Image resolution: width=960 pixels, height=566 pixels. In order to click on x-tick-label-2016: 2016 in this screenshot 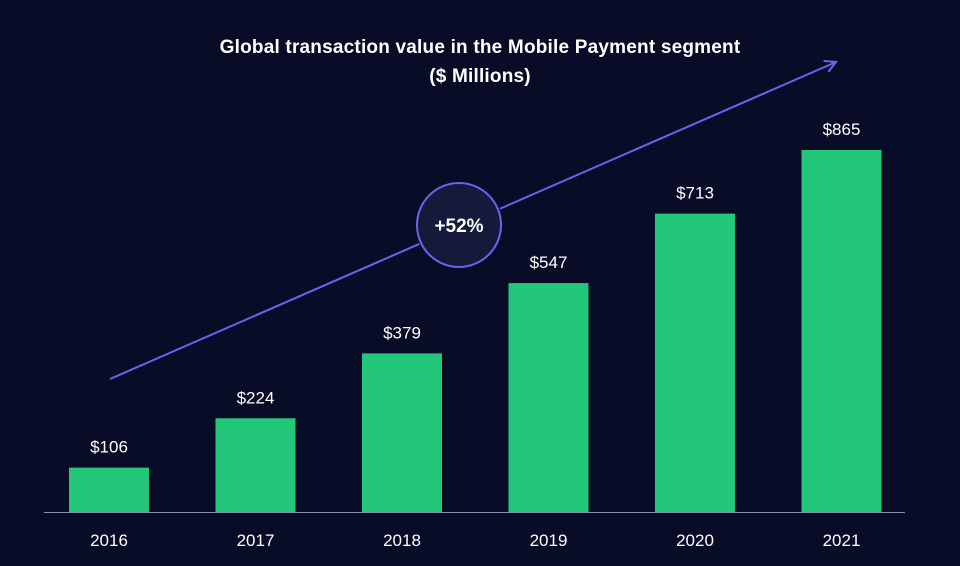, I will do `click(109, 540)`.